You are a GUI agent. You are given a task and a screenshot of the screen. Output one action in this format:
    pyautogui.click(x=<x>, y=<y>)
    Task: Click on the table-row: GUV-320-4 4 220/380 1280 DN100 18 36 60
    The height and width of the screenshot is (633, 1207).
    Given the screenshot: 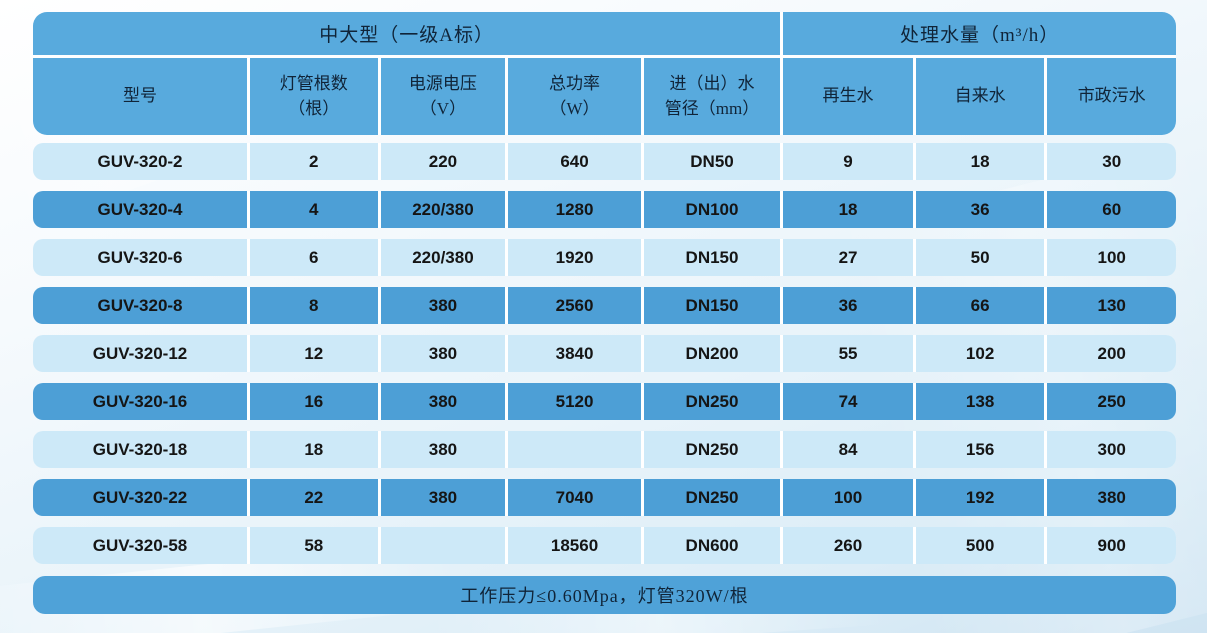 What is the action you would take?
    pyautogui.click(x=604, y=209)
    